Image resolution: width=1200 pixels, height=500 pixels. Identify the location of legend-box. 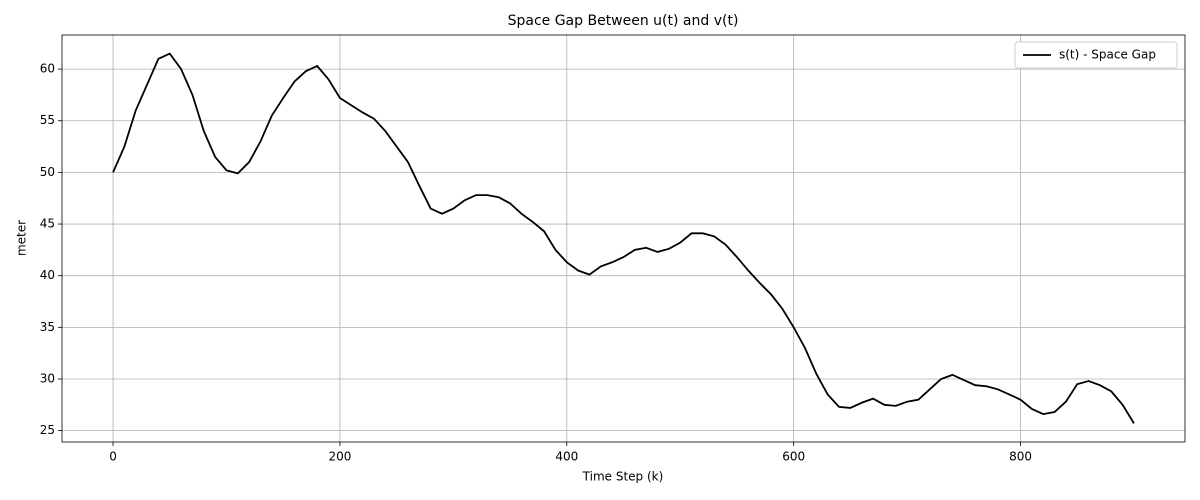
(1096, 55).